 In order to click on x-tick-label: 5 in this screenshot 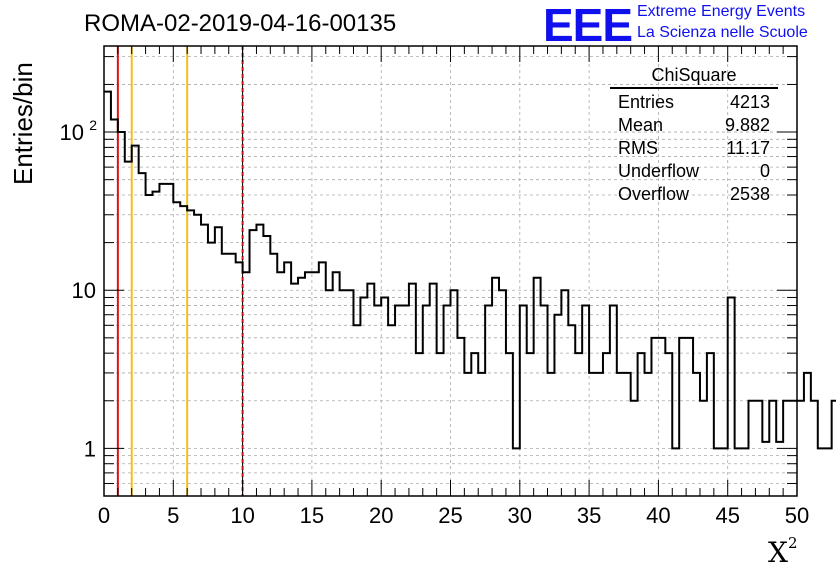, I will do `click(173, 515)`.